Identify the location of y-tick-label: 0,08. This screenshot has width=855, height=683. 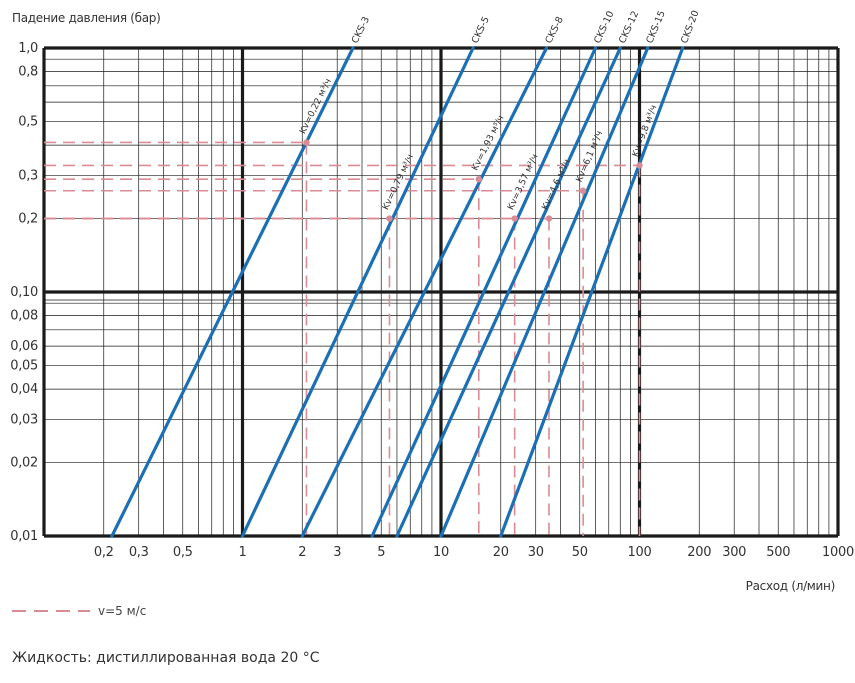
(24, 316).